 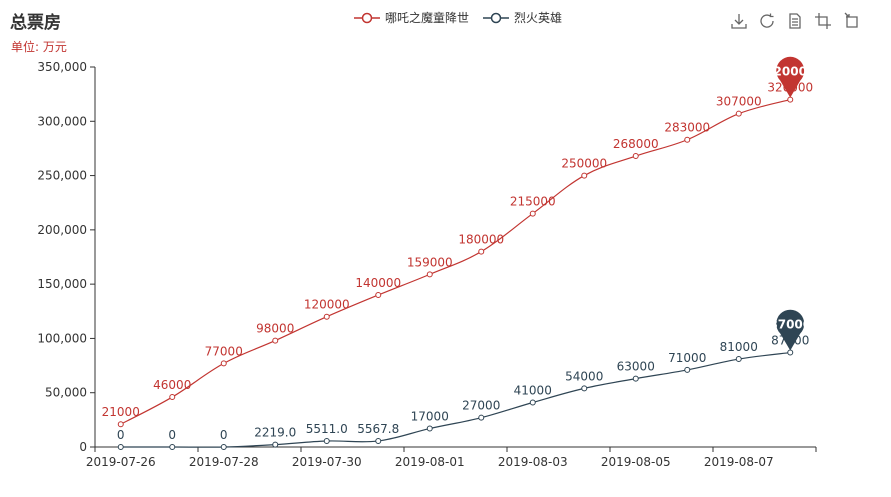 What do you see at coordinates (66, 393) in the screenshot?
I see `y-tick-label: 50,000` at bounding box center [66, 393].